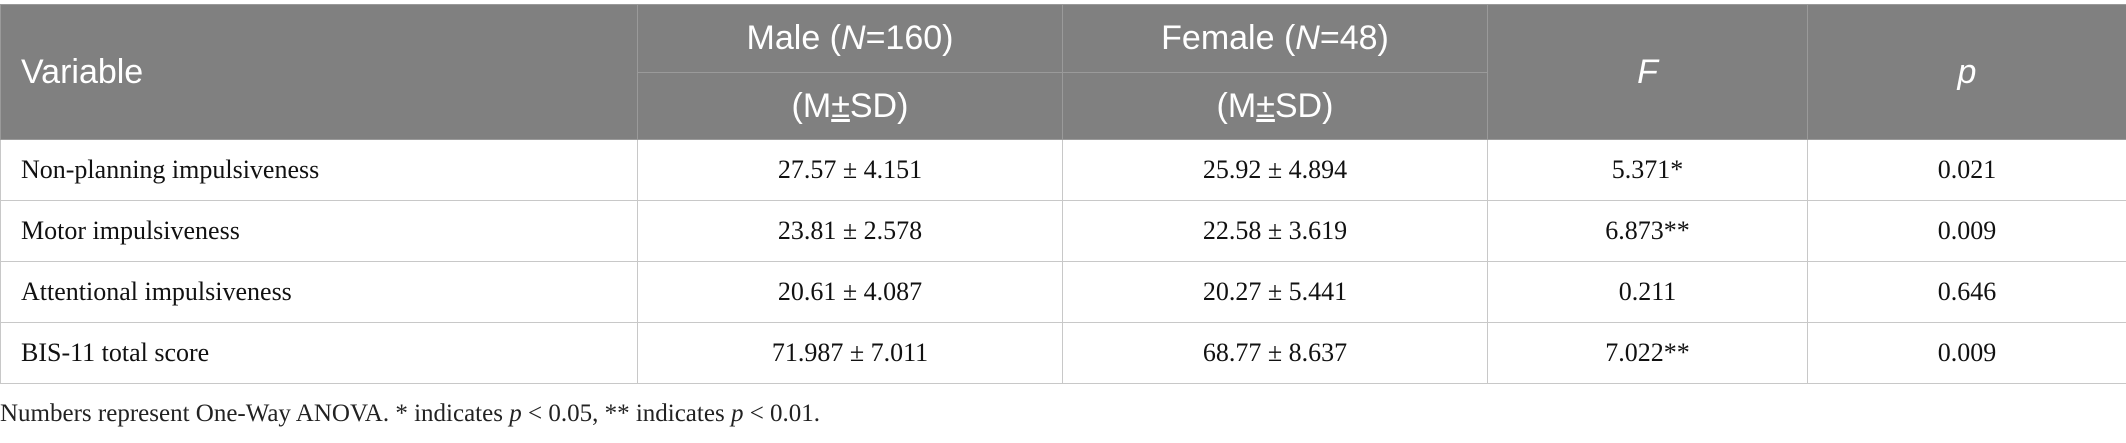 This screenshot has height=443, width=2126. I want to click on cell-p: 0.646, so click(1966, 292).